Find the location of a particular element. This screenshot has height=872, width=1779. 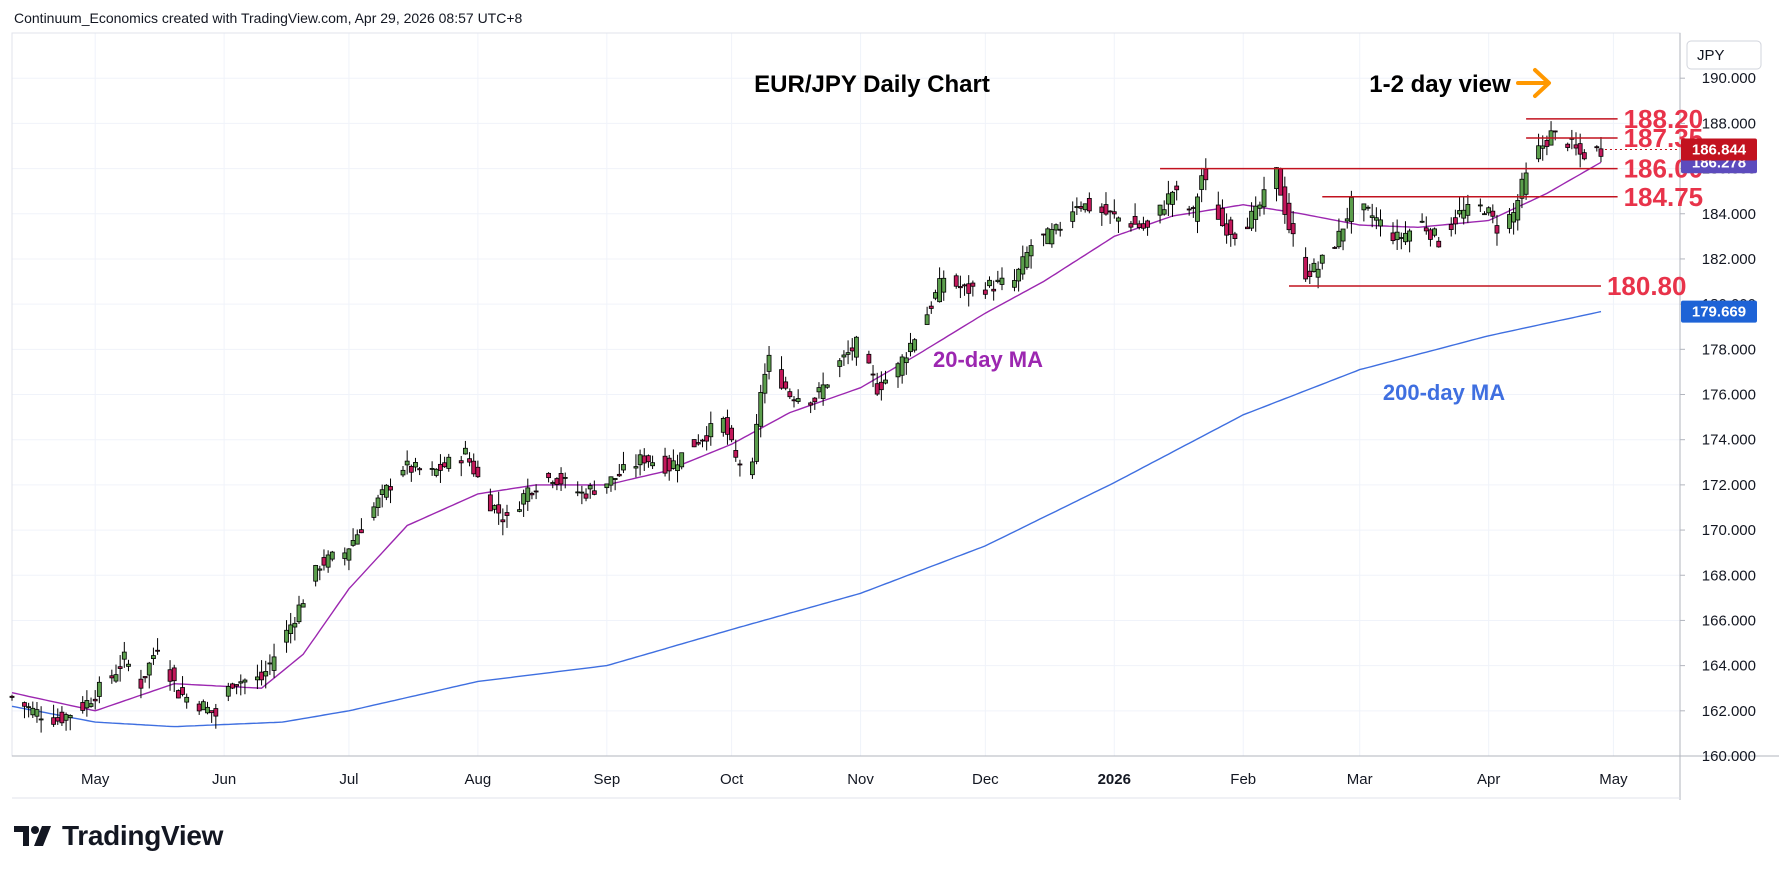

y-tick-label: 168.000 is located at coordinates (1729, 575).